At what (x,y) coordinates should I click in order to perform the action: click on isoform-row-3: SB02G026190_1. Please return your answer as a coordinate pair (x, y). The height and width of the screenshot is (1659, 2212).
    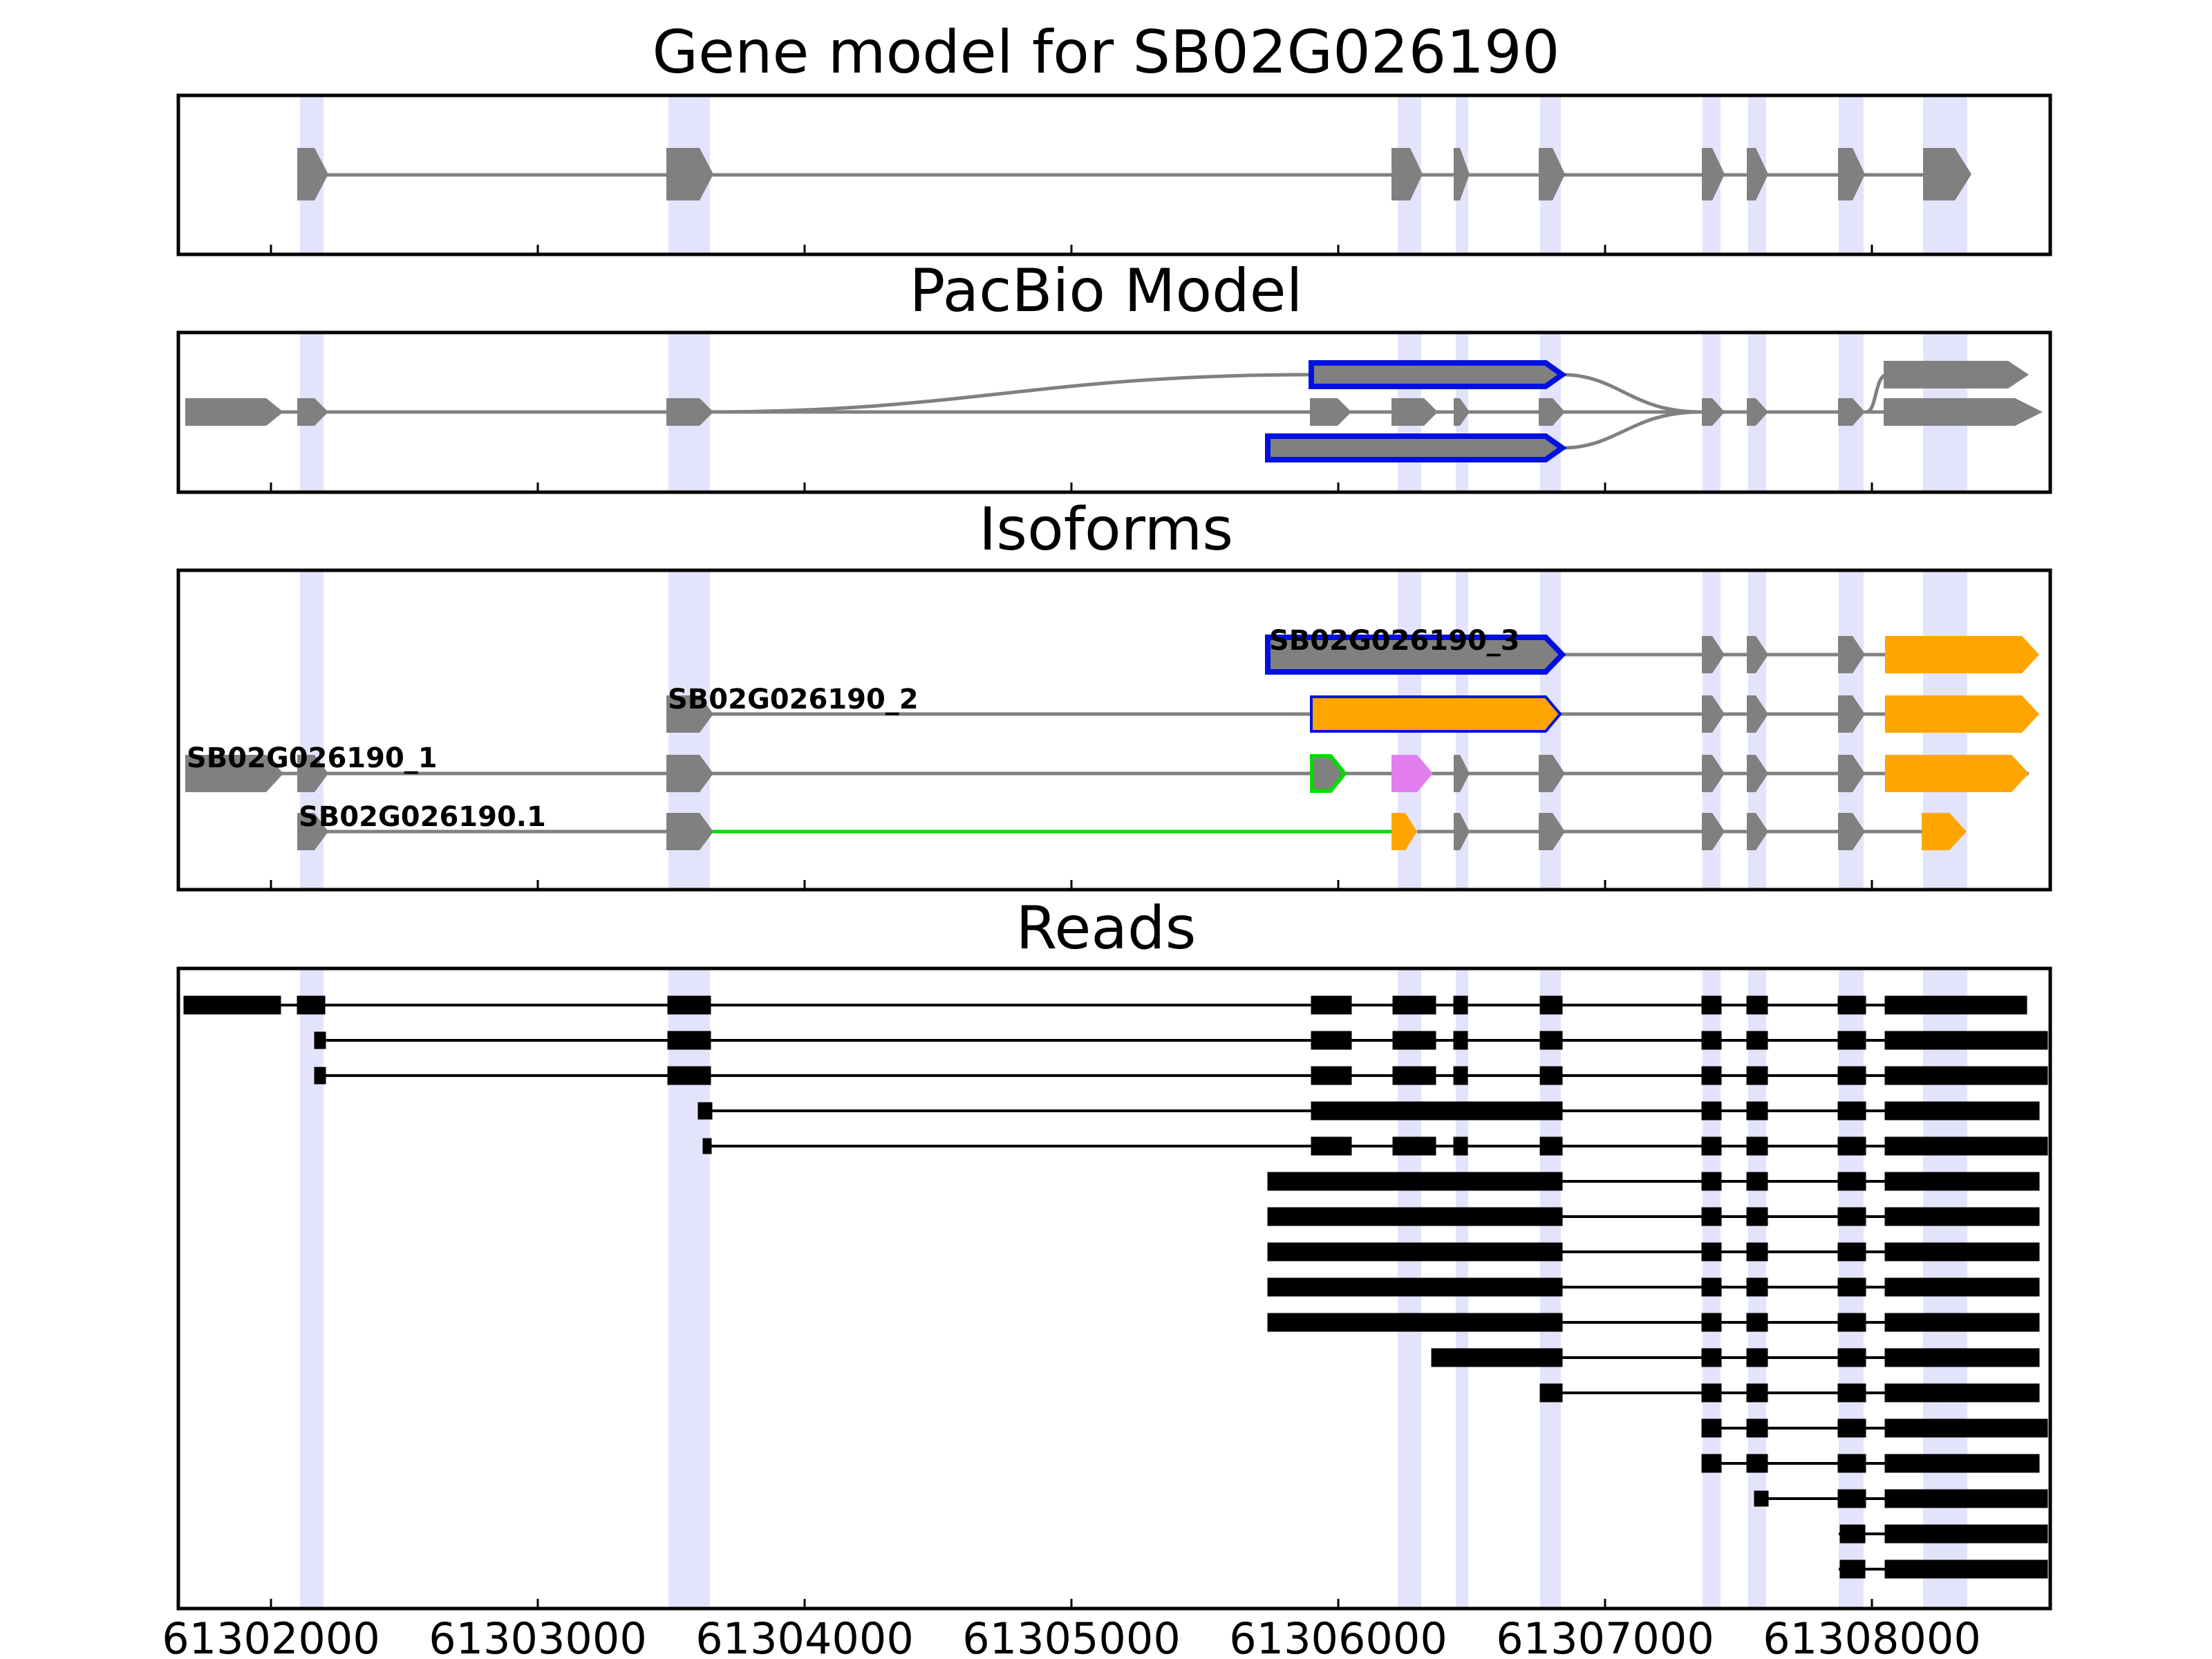
    Looking at the image, I should click on (1107, 767).